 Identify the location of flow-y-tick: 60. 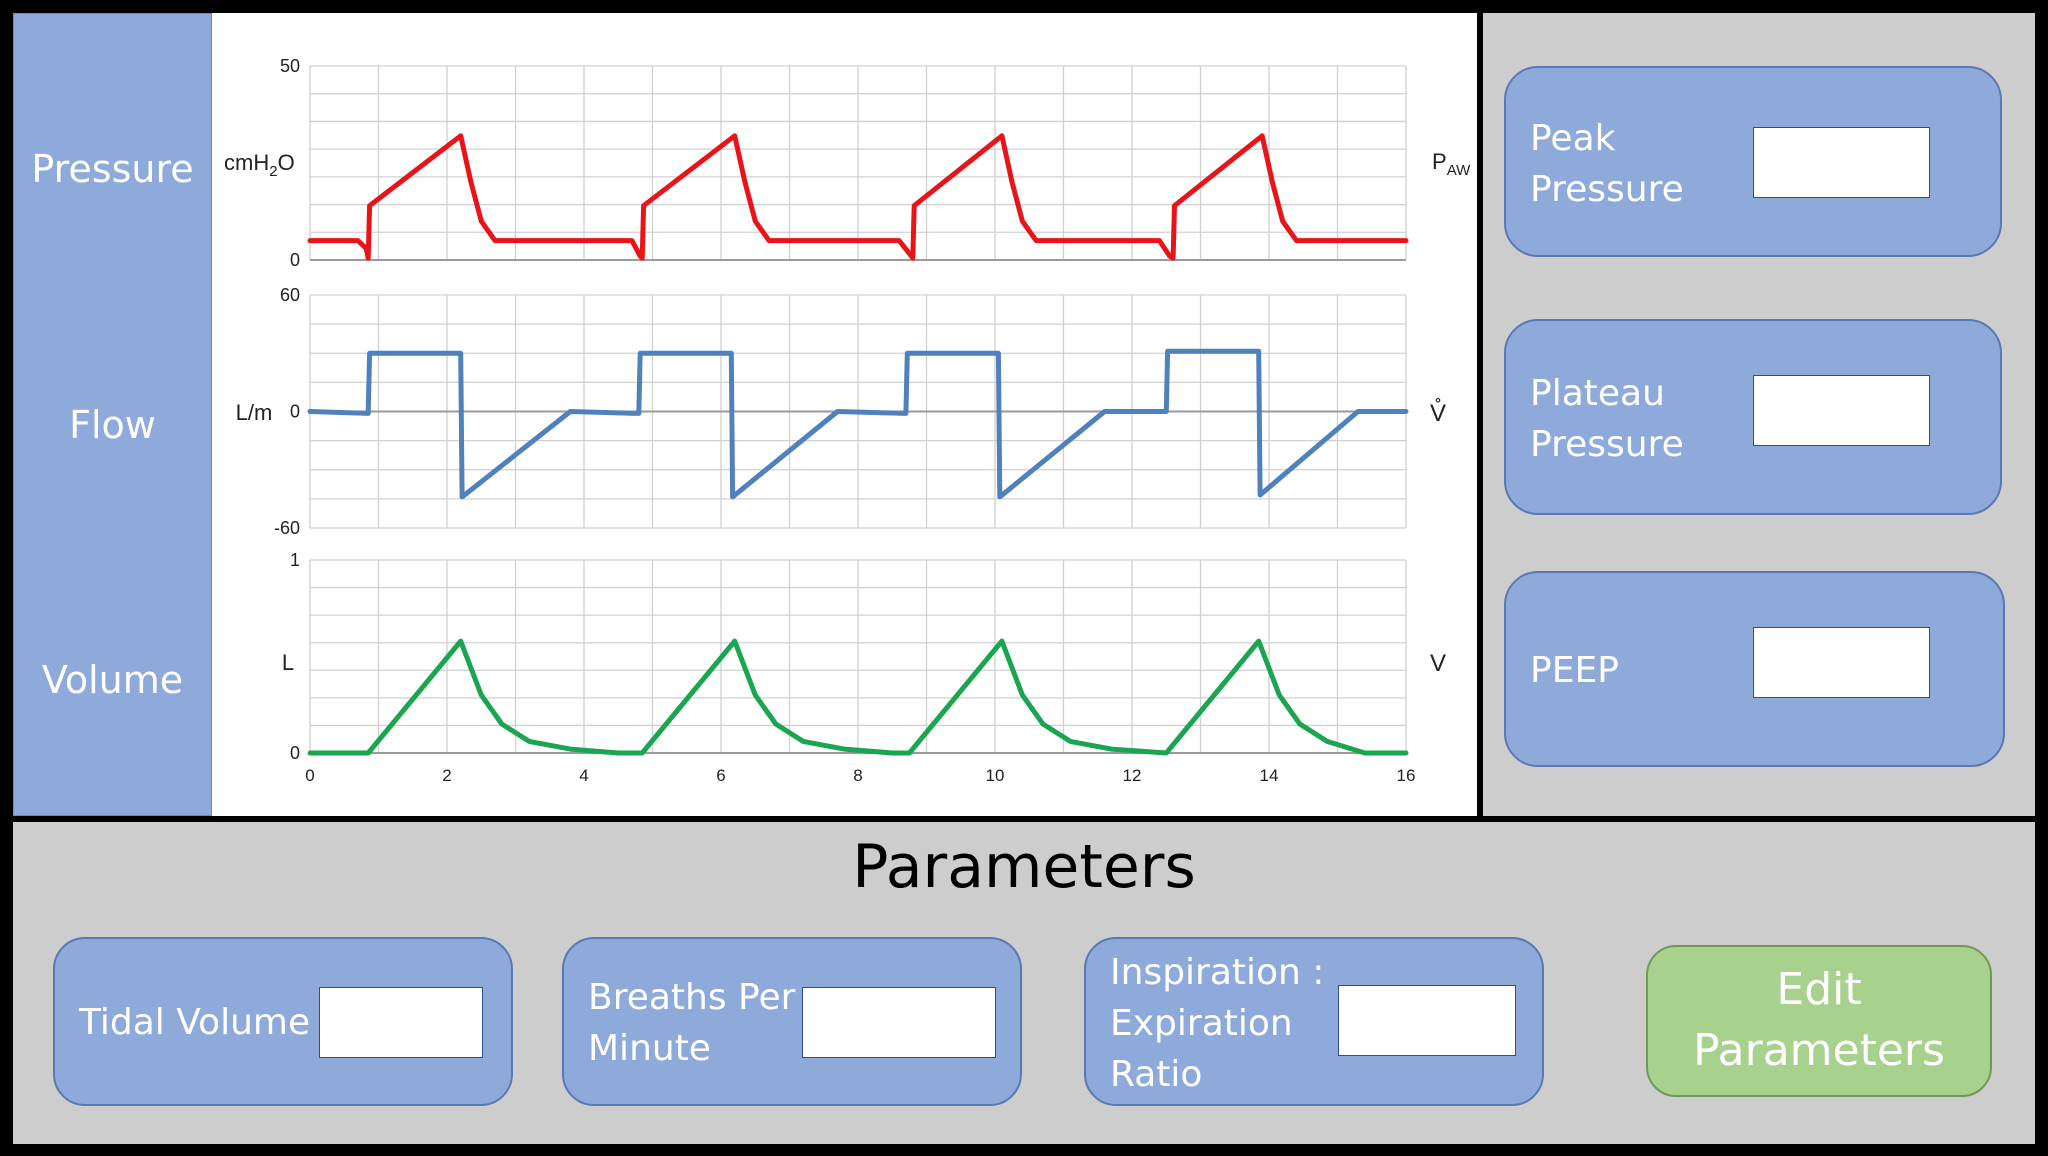
(290, 295).